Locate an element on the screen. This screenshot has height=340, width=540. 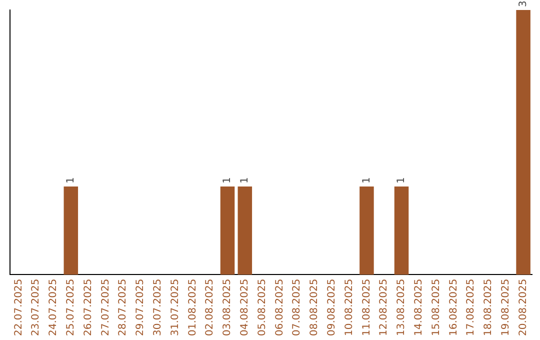
x-tick-label: 13.08.2025 is located at coordinates (402, 307).